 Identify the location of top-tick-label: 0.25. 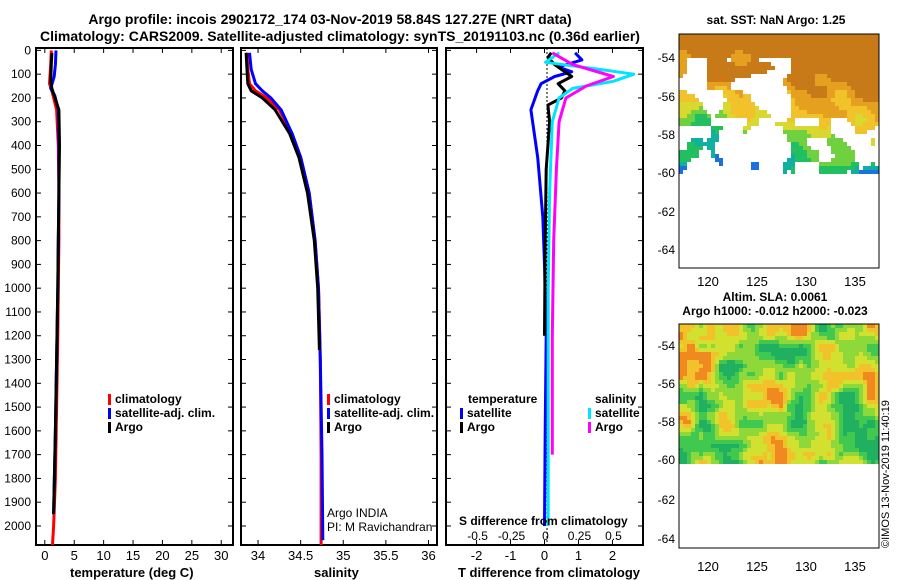
(580, 536).